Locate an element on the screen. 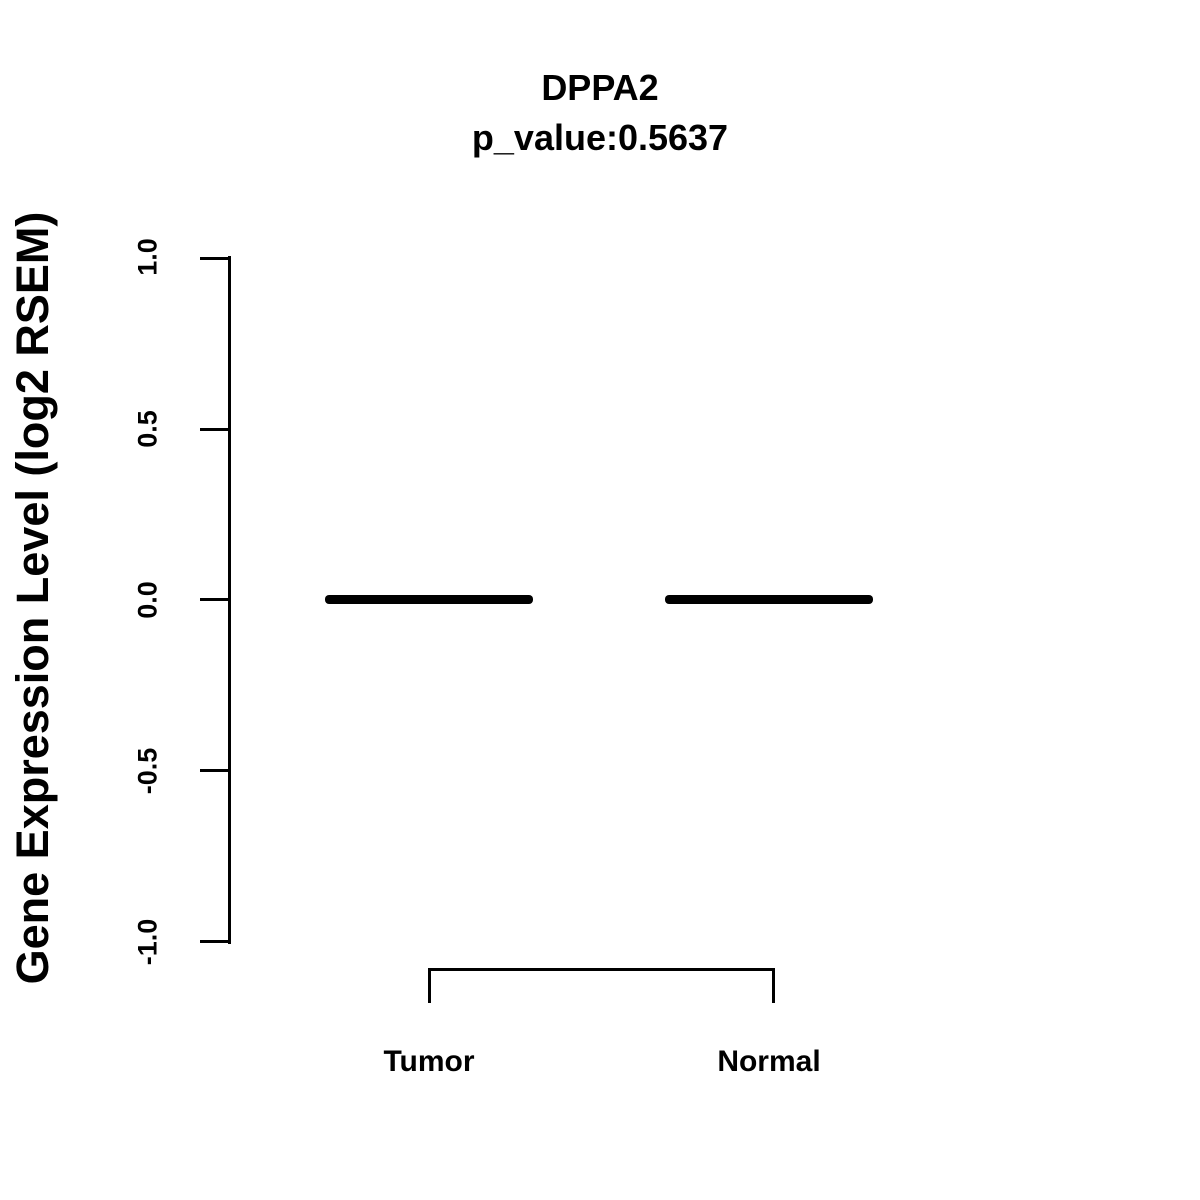 This screenshot has width=1200, height=1200. y-tick-label: 0.5 is located at coordinates (147, 429).